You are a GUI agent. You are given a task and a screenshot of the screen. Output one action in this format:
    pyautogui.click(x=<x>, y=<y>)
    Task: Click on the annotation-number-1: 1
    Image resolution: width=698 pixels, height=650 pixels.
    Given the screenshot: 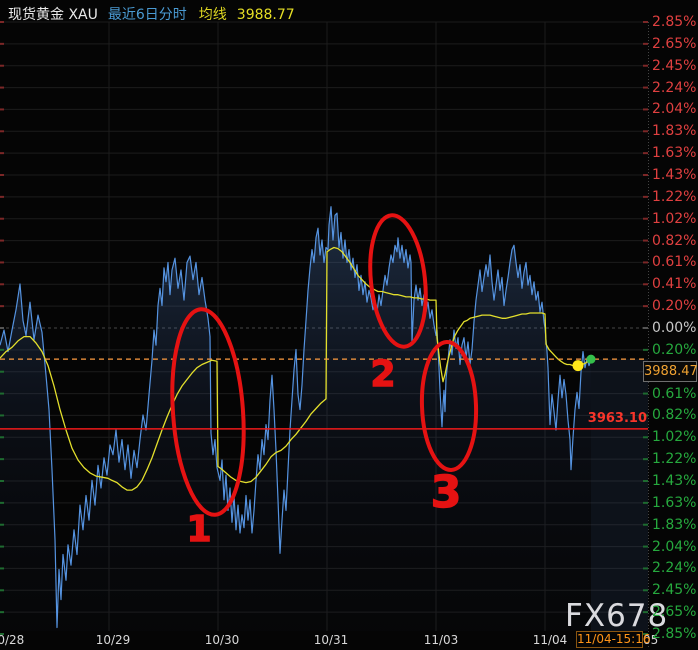 What is the action you would take?
    pyautogui.click(x=199, y=529)
    